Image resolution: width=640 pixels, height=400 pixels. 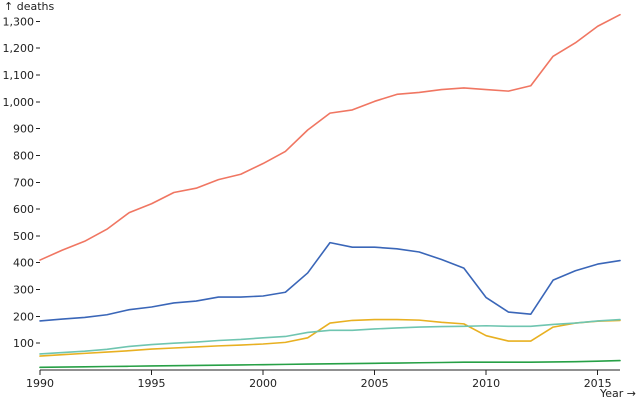 What do you see at coordinates (323, 379) in the screenshot?
I see `x-axis: 1990 1995 2000 2005 2010 2015` at bounding box center [323, 379].